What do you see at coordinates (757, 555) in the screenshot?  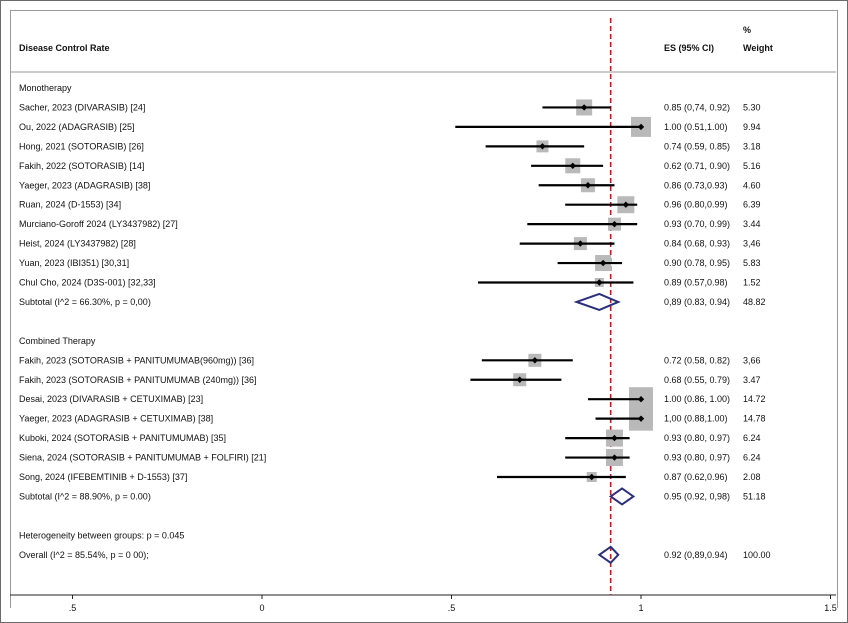 I see `weight-value: 100.00` at bounding box center [757, 555].